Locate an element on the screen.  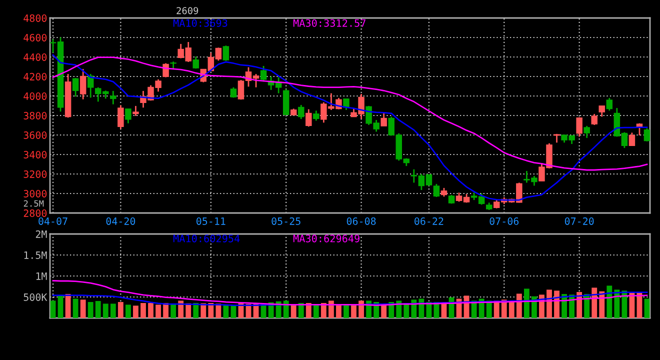
y-tick-label: 3400 is located at coordinates (35, 154).